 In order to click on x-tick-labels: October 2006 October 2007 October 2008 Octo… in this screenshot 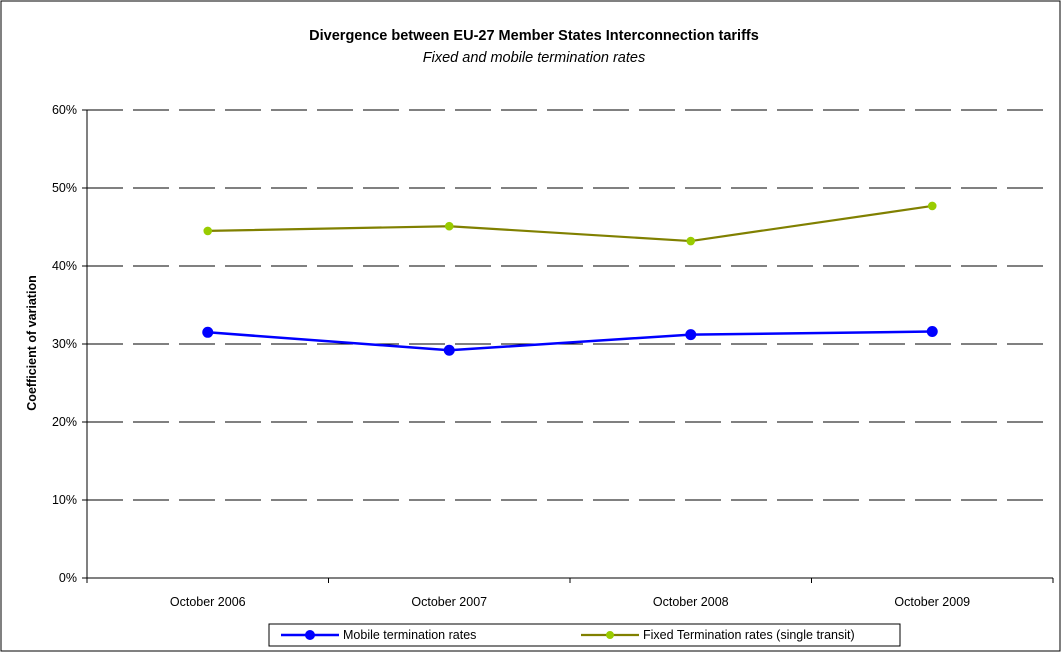, I will do `click(570, 602)`.